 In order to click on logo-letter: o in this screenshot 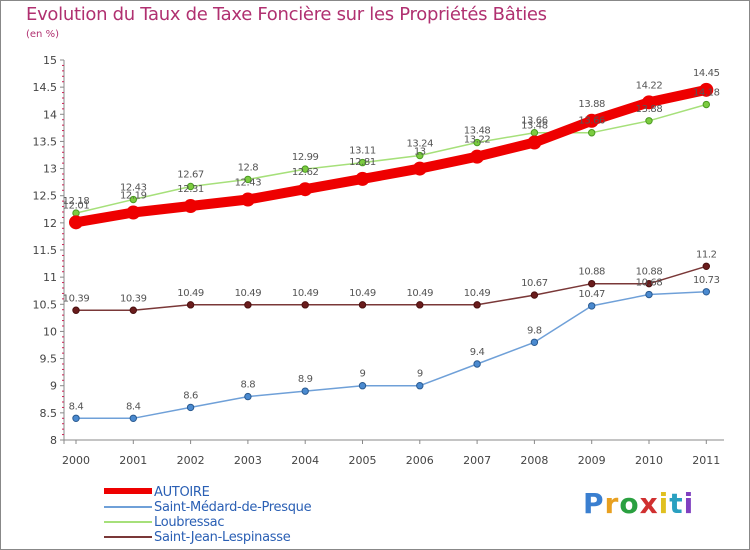, I will do `click(629, 503)`.